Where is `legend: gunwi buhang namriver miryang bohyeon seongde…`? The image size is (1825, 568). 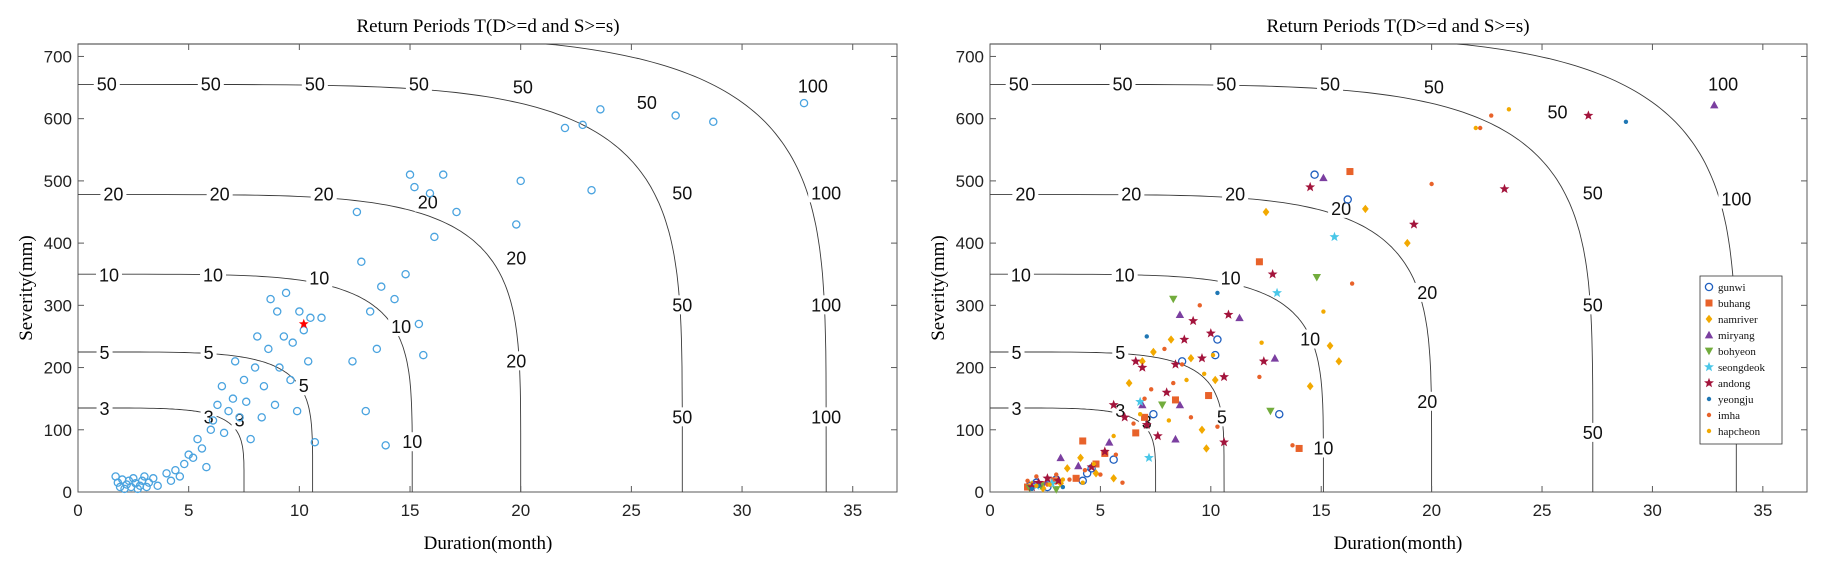
legend: gunwi buhang namriver miryang bohyeon seongde… is located at coordinates (1741, 360).